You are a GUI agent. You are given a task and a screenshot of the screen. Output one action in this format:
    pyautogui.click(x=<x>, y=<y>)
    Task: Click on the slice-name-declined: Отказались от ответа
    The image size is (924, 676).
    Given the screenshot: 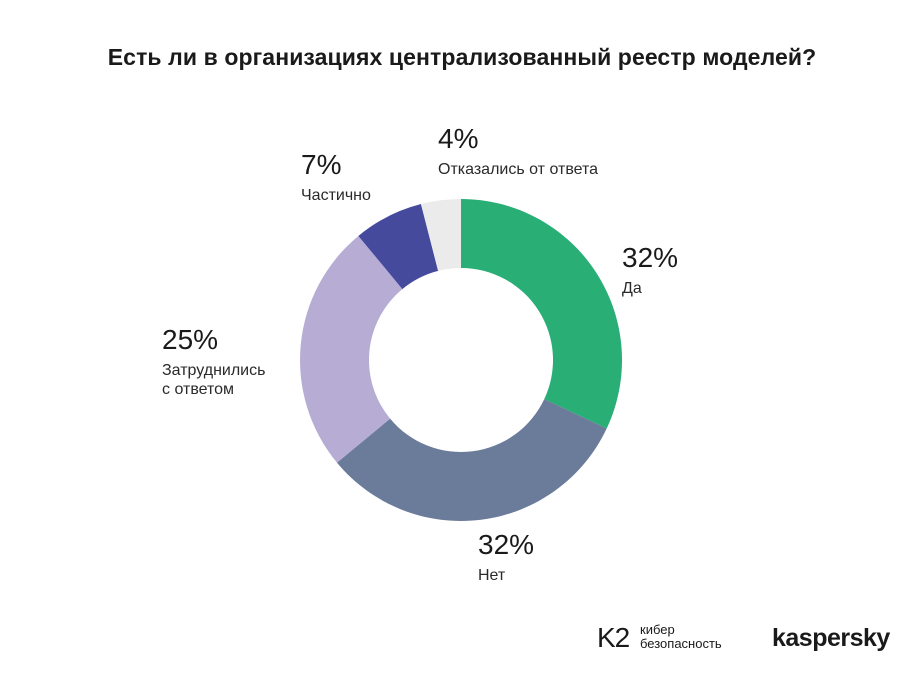 What is the action you would take?
    pyautogui.click(x=518, y=169)
    